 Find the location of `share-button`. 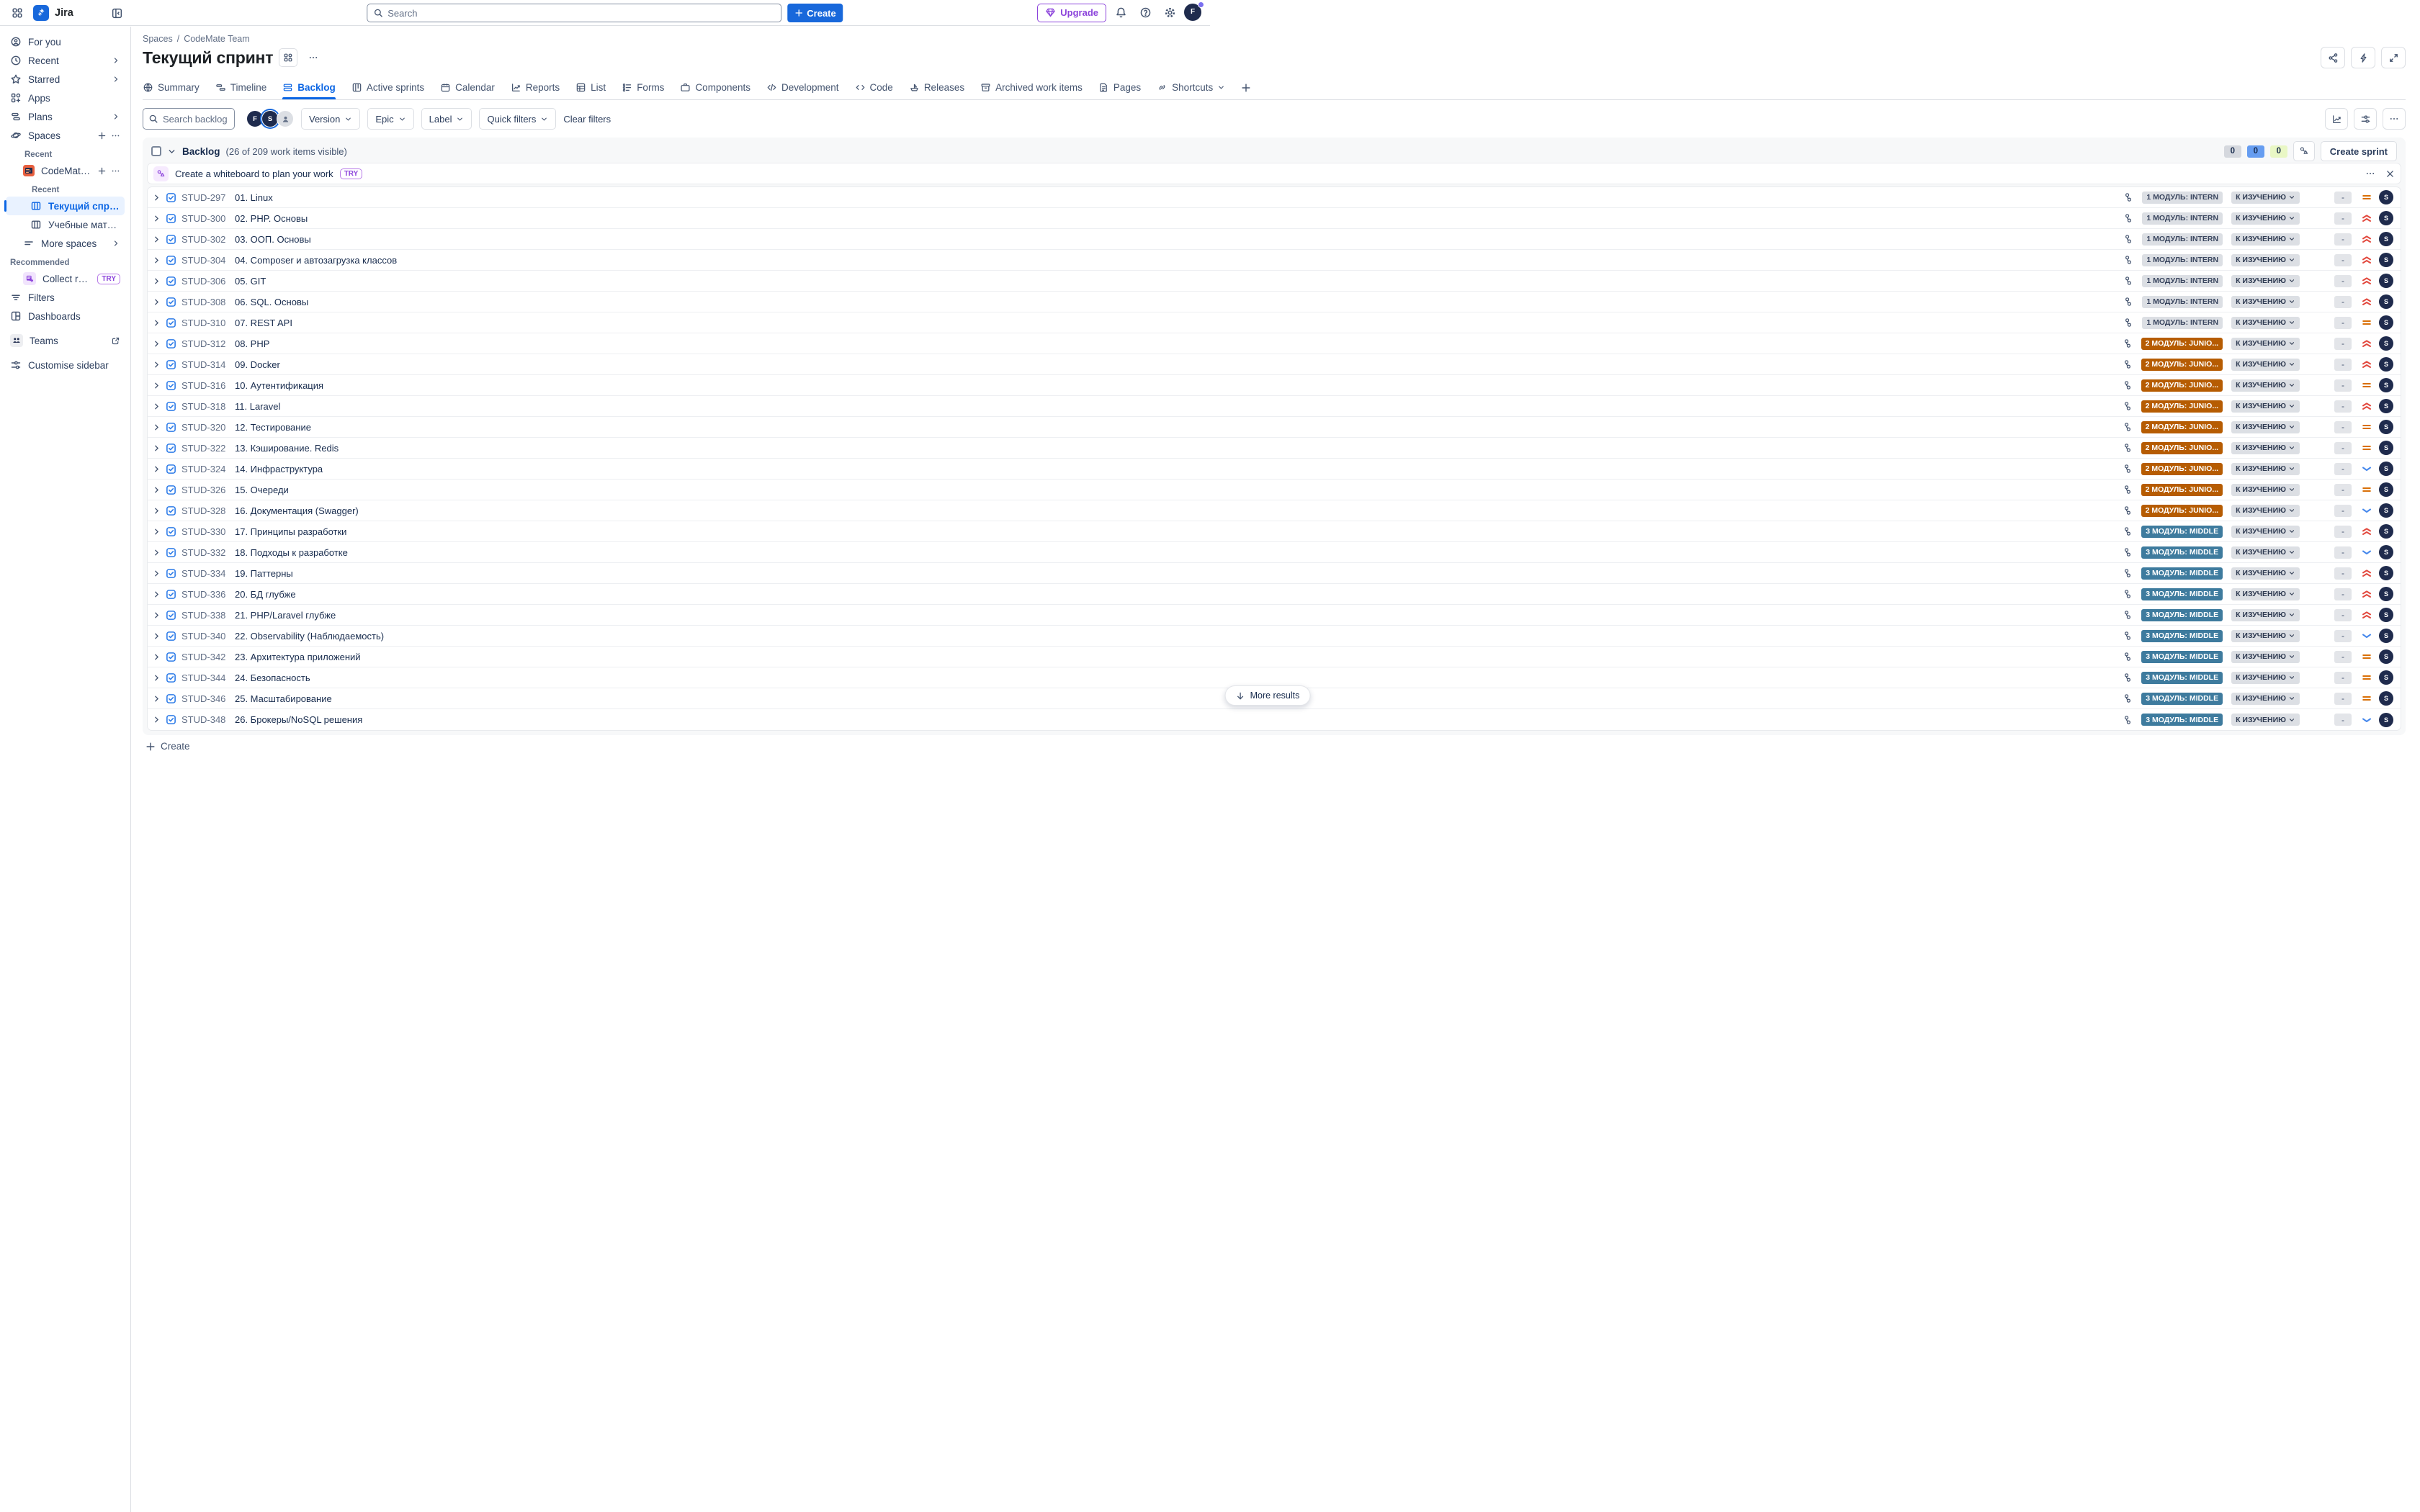

share-button is located at coordinates (2333, 57).